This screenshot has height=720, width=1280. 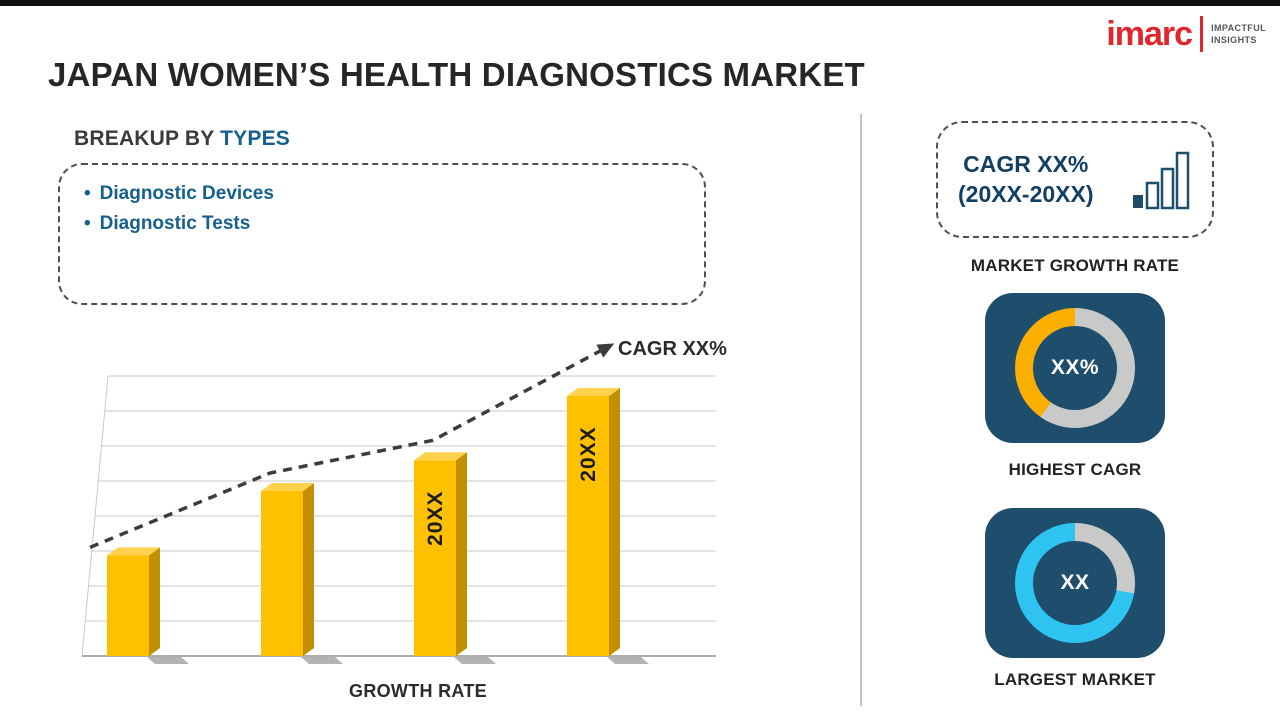 I want to click on section-divider, so click(x=861, y=410).